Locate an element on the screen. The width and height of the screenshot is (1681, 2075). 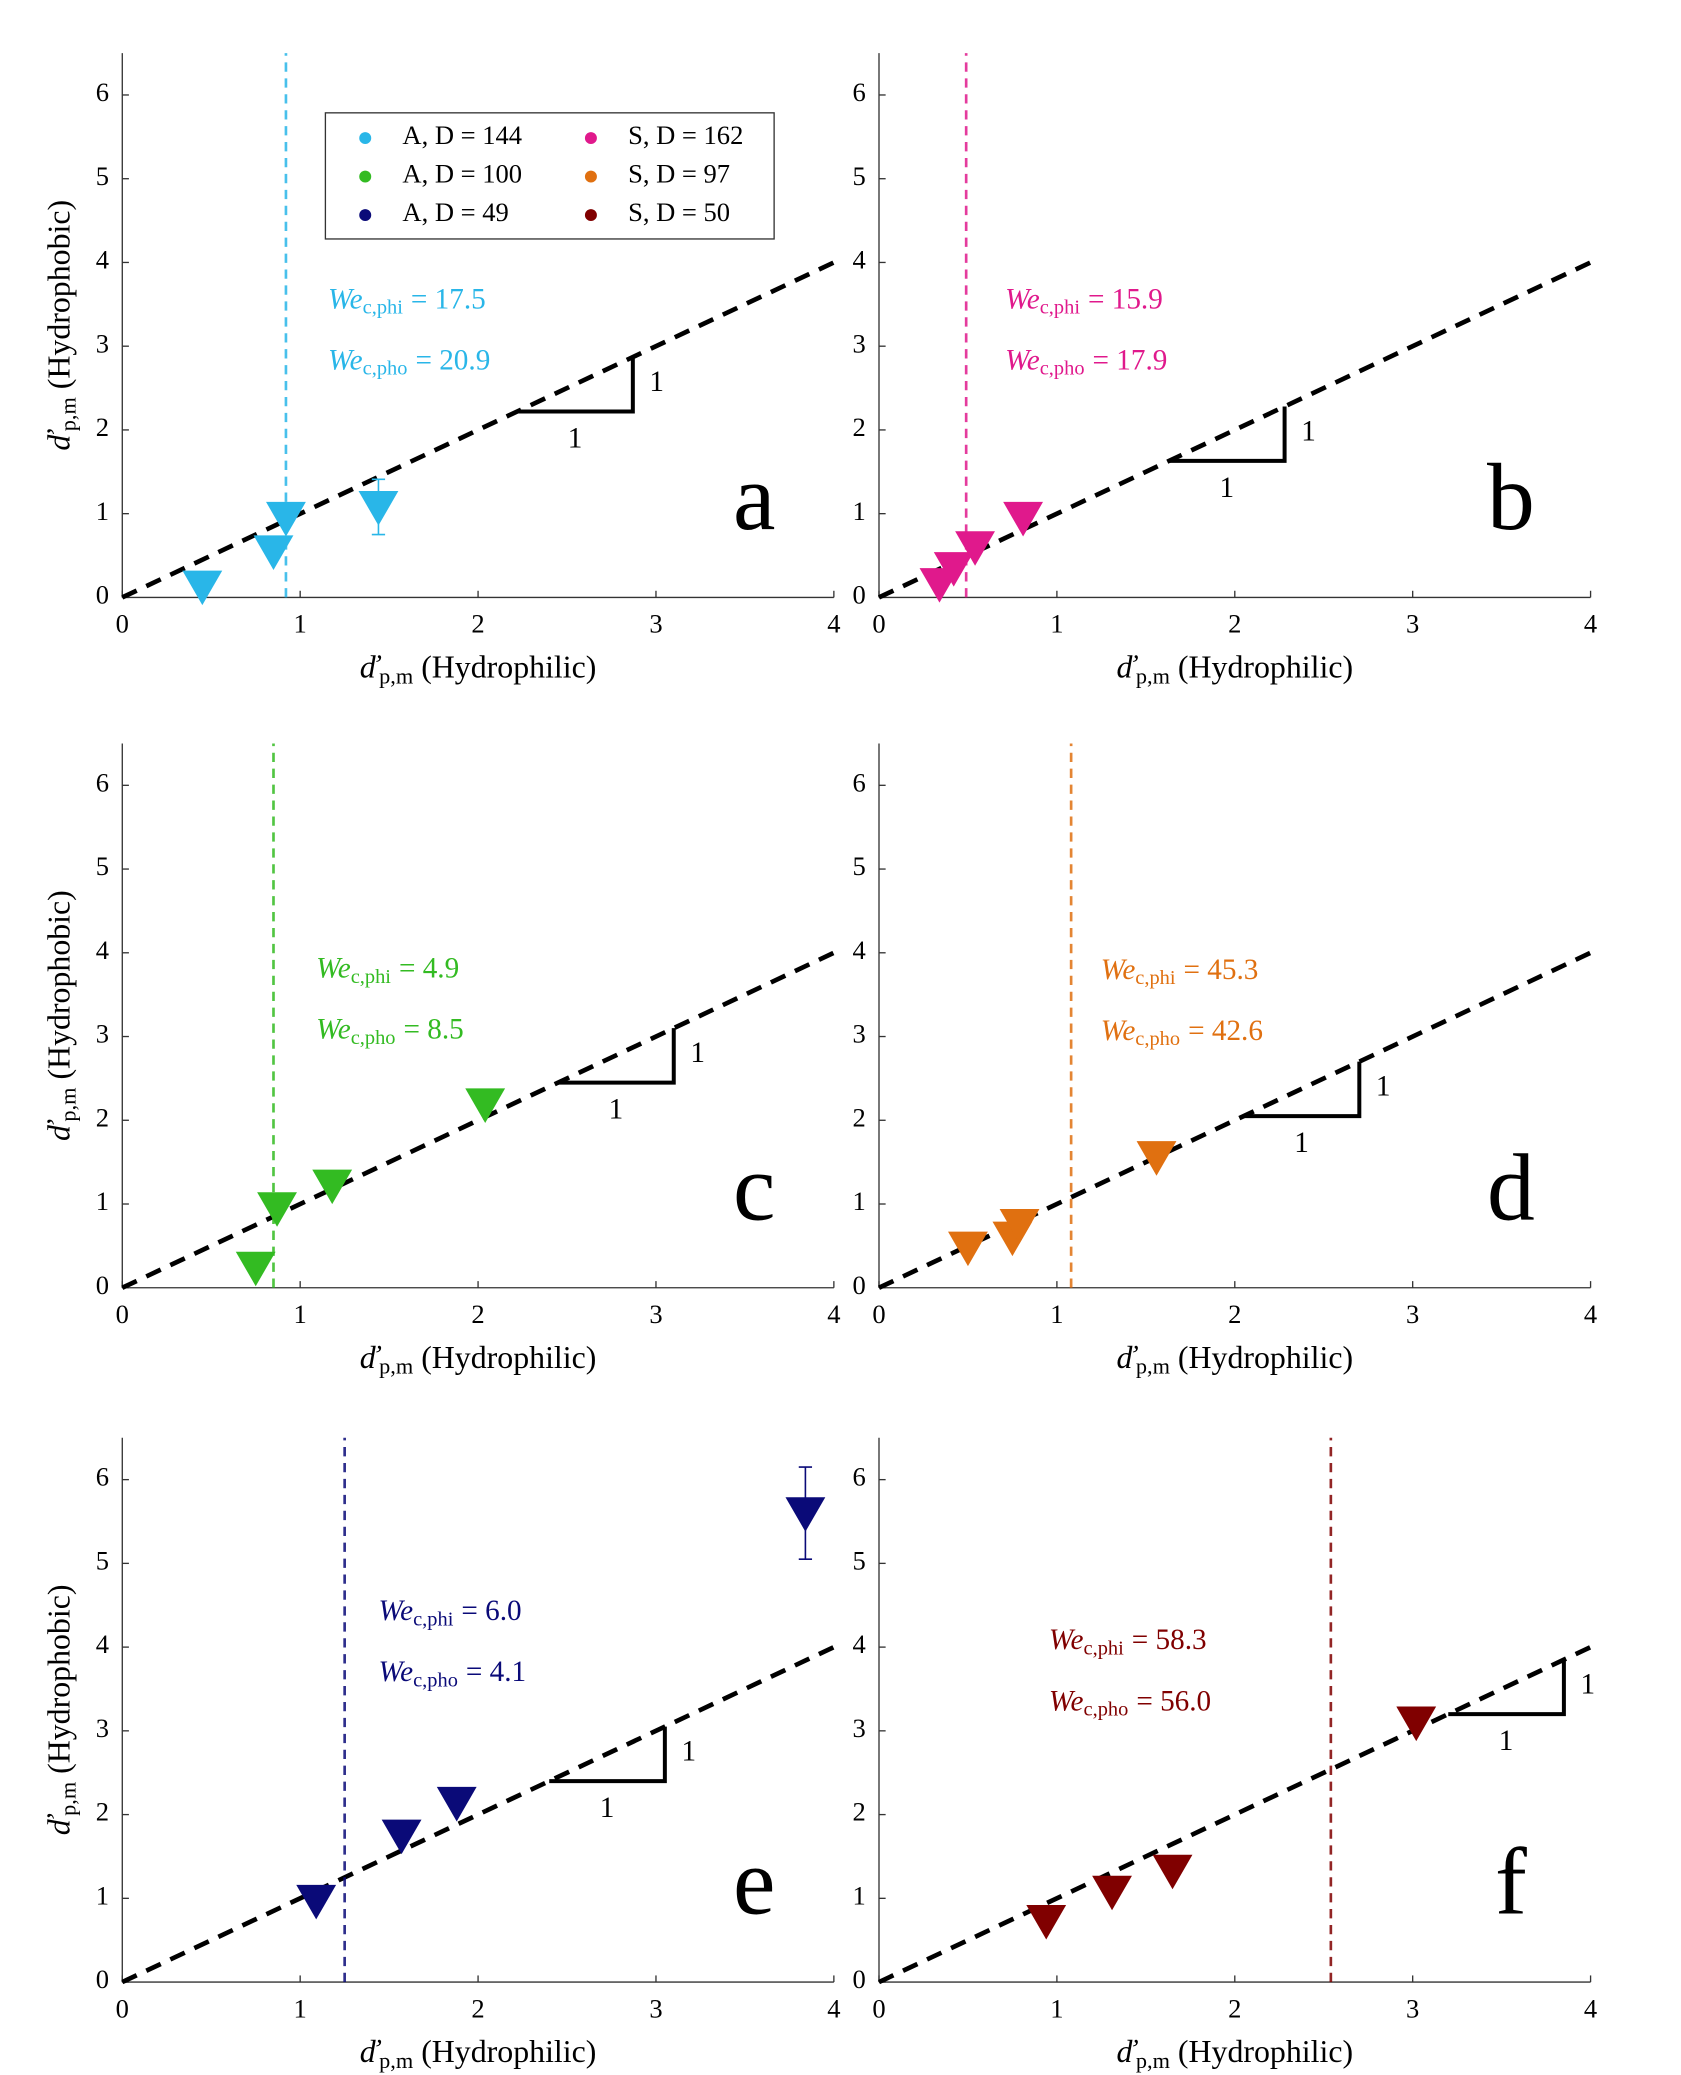
label-text: = 15.9 is located at coordinates (1125, 299).